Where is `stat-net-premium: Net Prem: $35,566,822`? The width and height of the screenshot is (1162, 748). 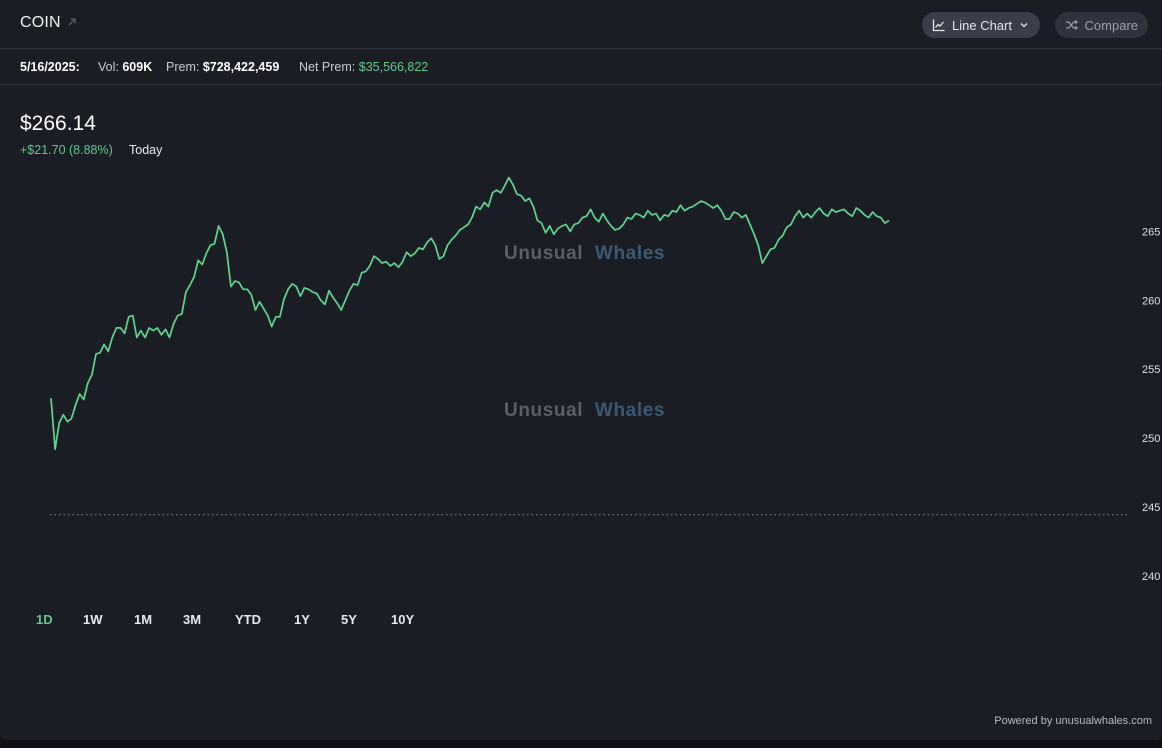
stat-net-premium: Net Prem: $35,566,822 is located at coordinates (364, 67).